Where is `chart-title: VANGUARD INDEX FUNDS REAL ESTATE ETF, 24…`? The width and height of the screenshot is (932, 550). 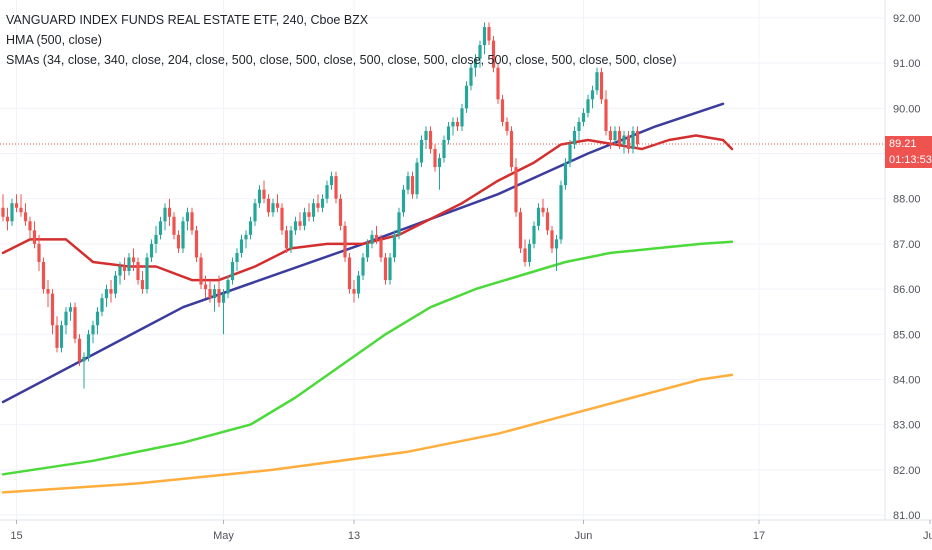 chart-title: VANGUARD INDEX FUNDS REAL ESTATE ETF, 24… is located at coordinates (187, 20).